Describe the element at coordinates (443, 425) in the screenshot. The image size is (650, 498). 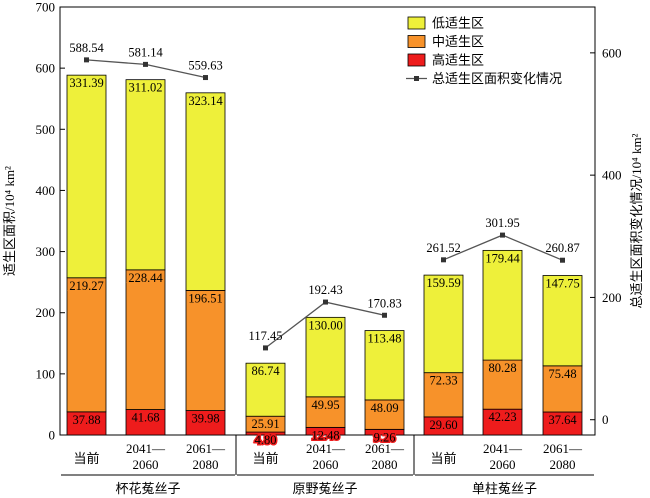
I see `segment-value-label: 29.60` at that location.